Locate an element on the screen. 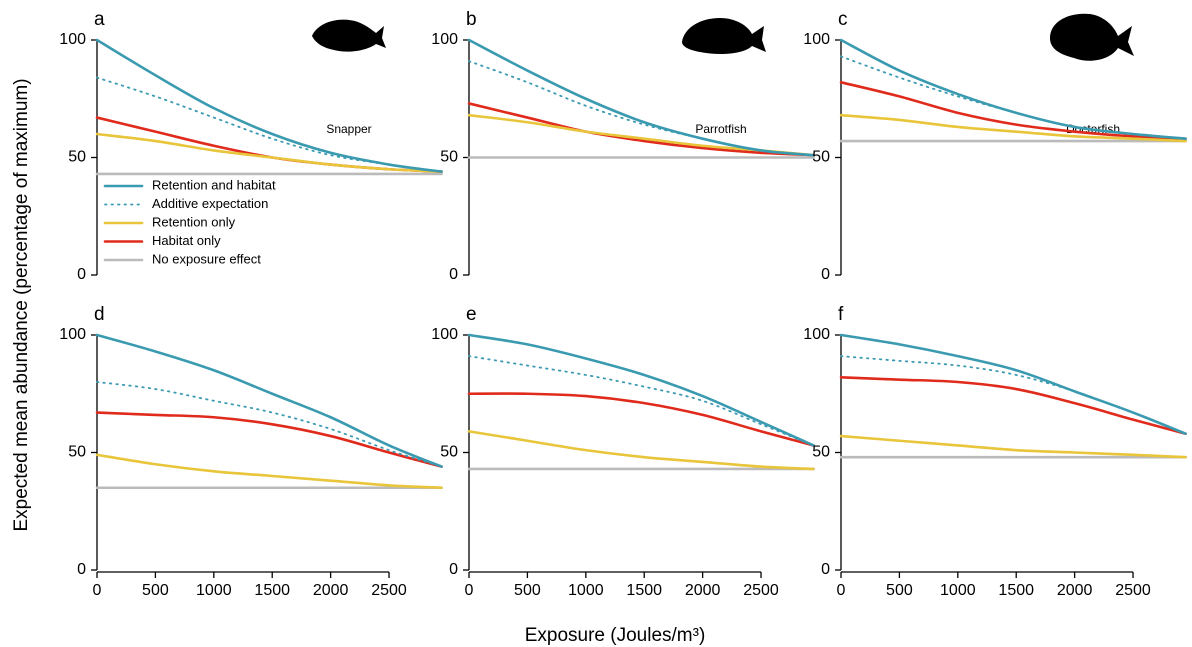 The height and width of the screenshot is (647, 1192). panel-letter: e is located at coordinates (471, 314).